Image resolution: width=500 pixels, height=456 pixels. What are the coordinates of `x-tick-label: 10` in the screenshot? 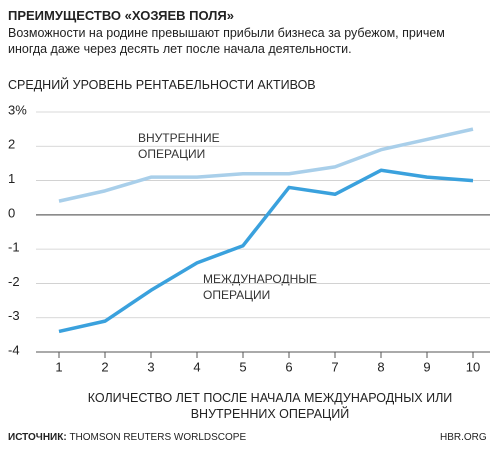 It's located at (473, 366).